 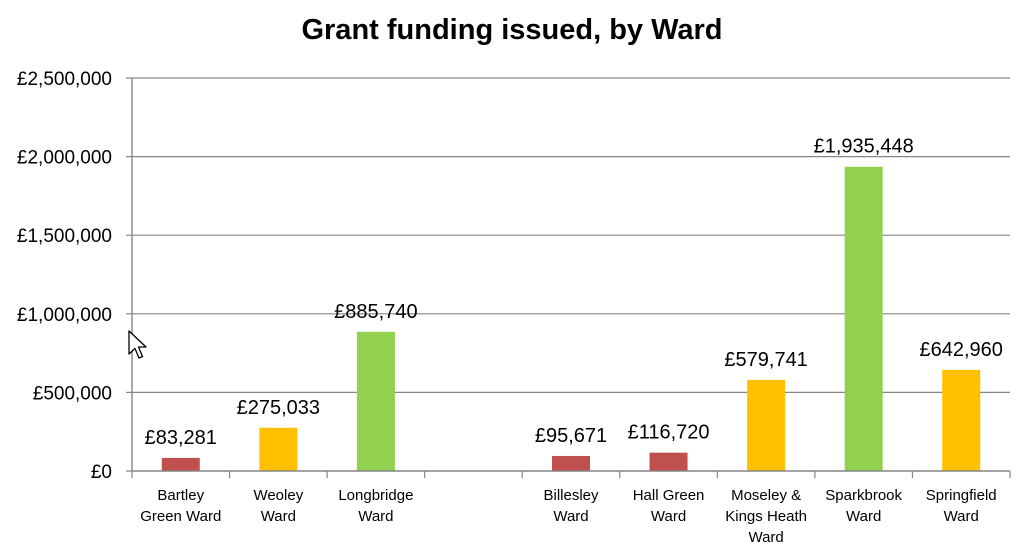 I want to click on x-tick-label: Bartley, so click(x=180, y=495).